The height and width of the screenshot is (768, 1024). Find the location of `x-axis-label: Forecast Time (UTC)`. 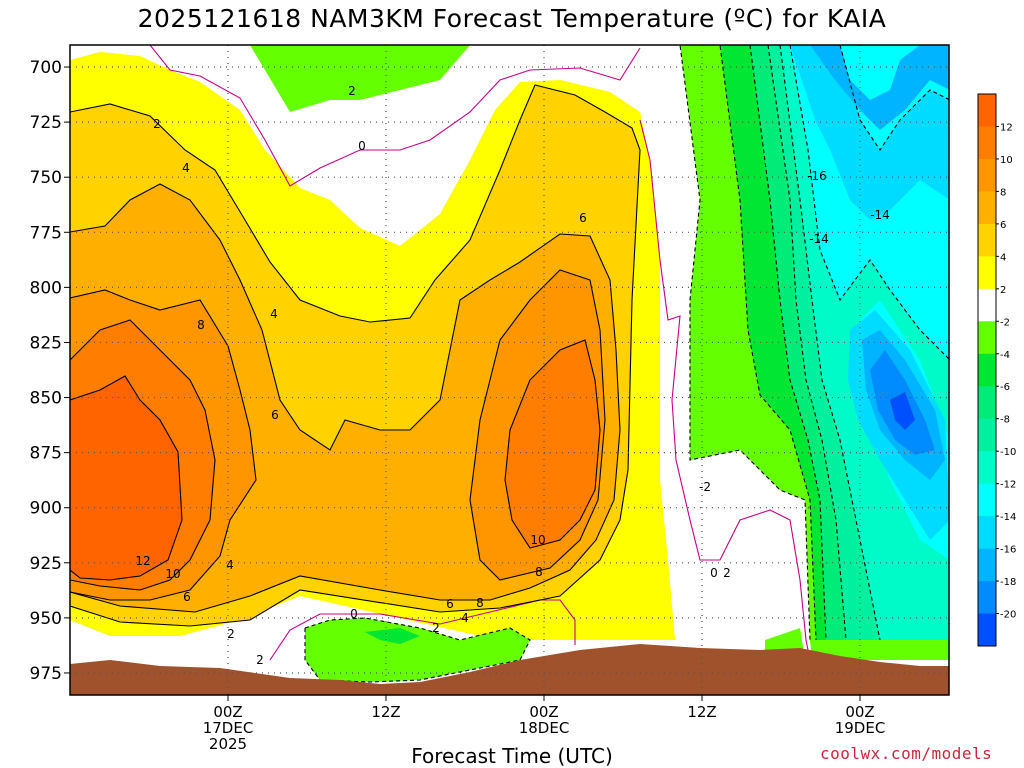

x-axis-label: Forecast Time (UTC) is located at coordinates (512, 756).